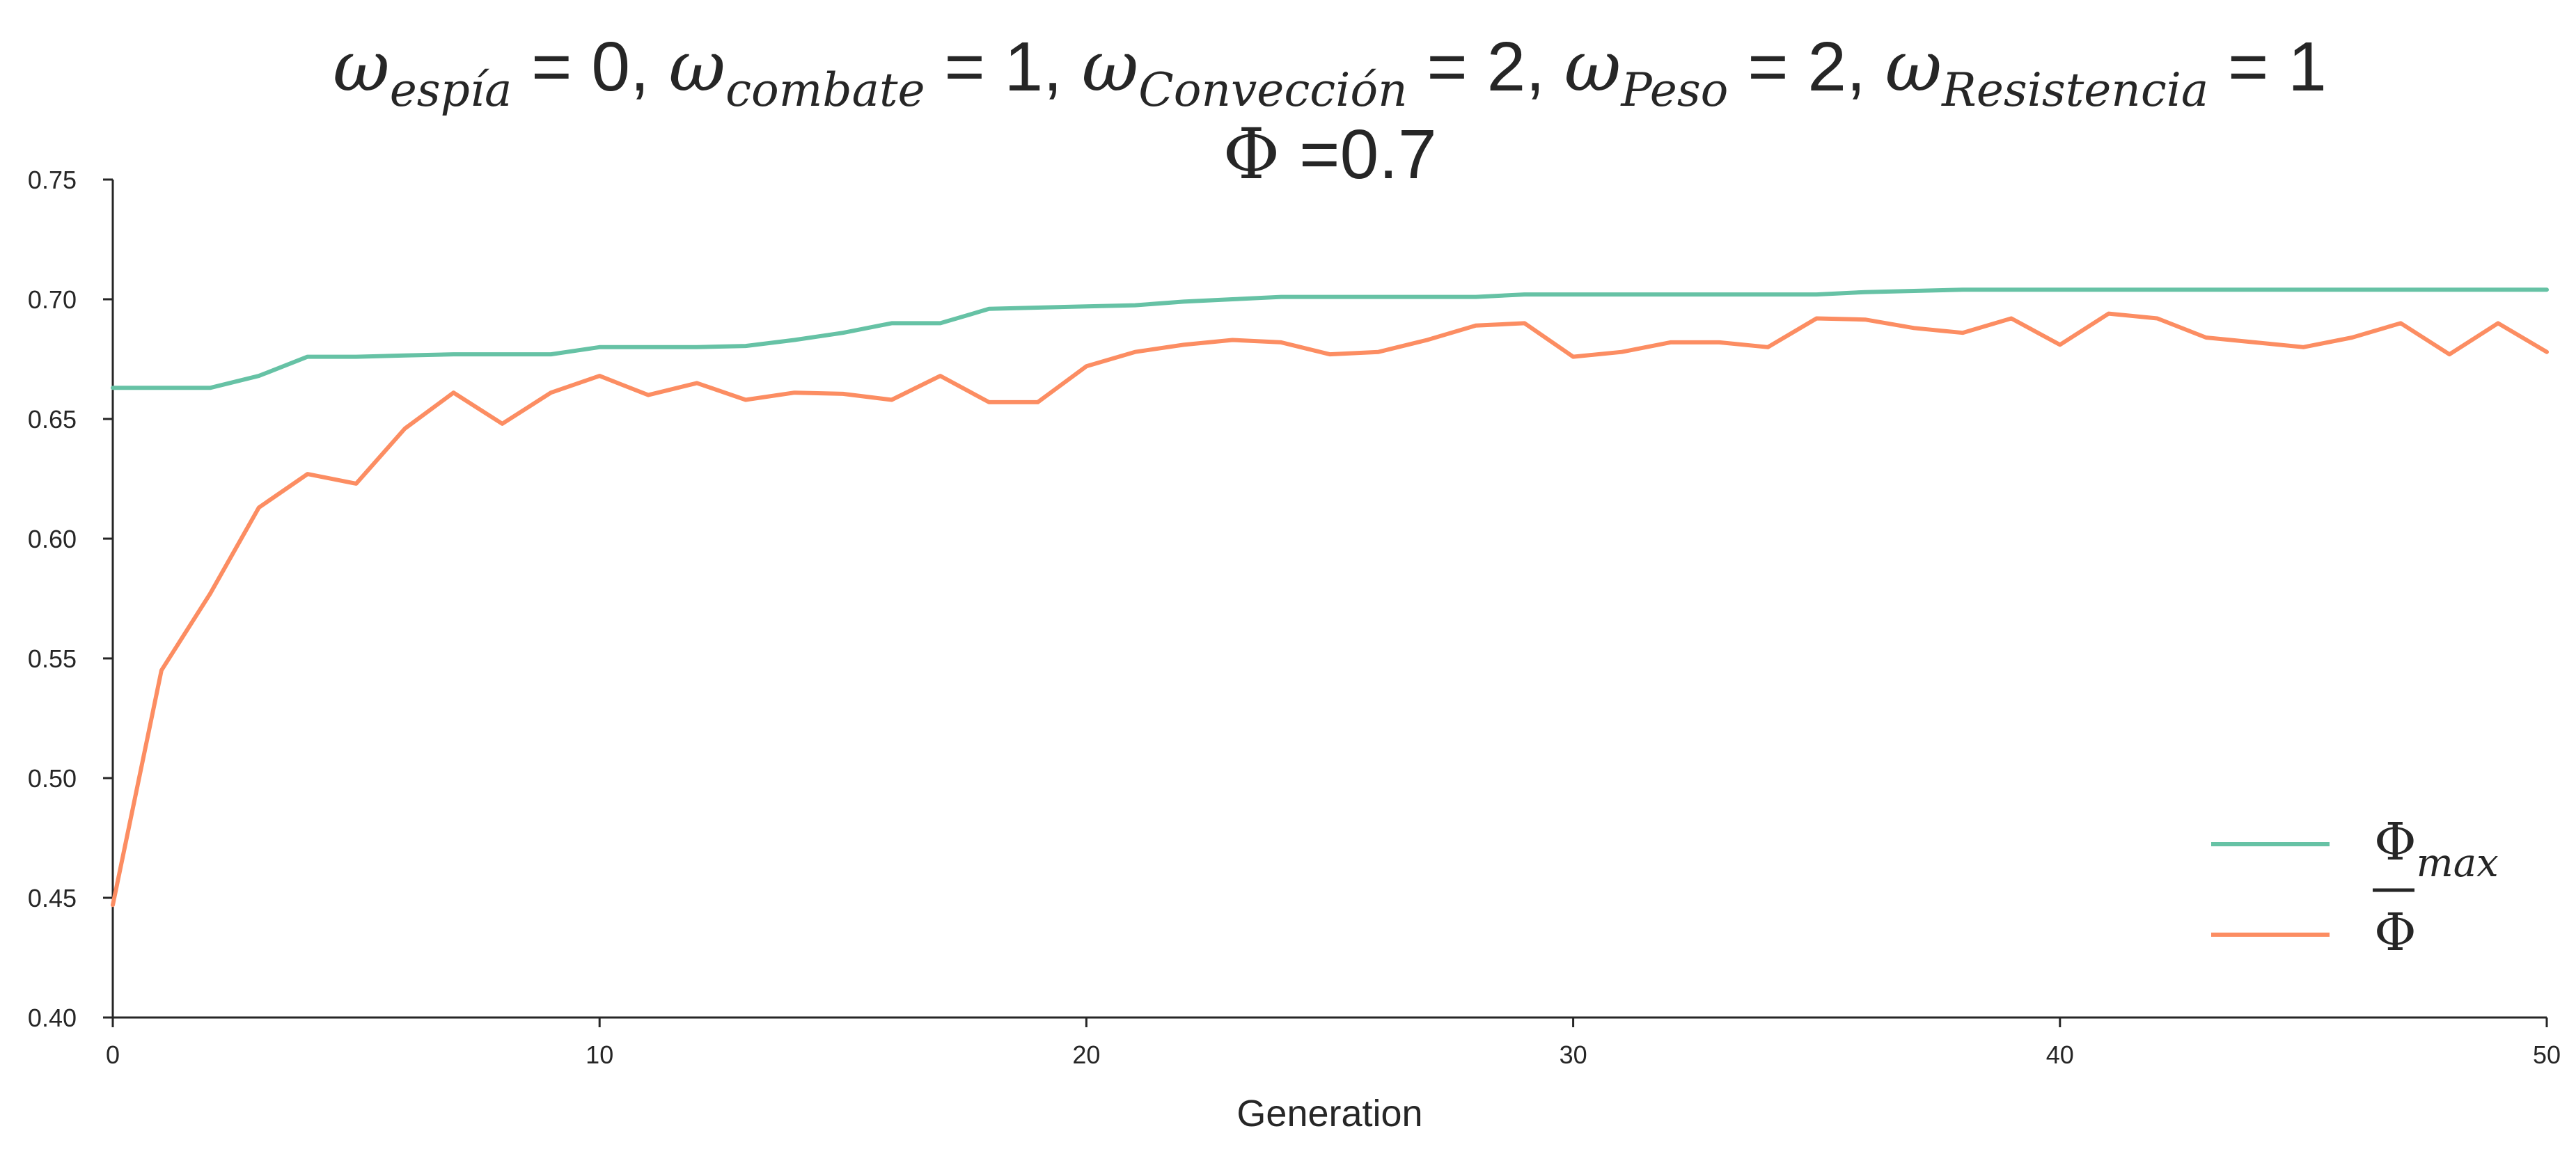  What do you see at coordinates (1003, 67) in the screenshot?
I see `title-omega-value: = 1,` at bounding box center [1003, 67].